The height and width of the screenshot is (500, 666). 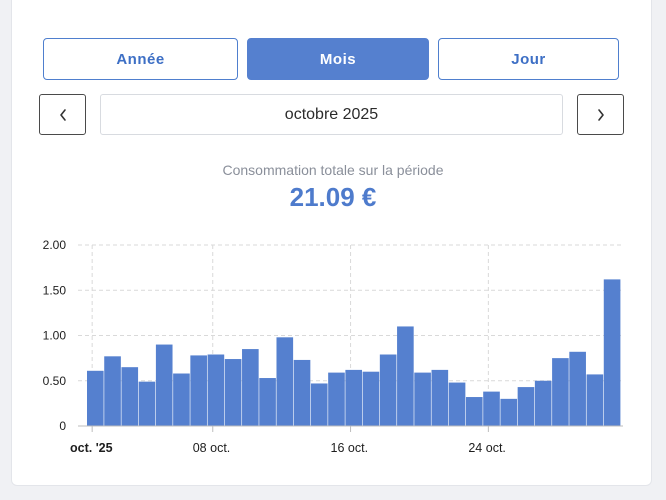 What do you see at coordinates (91, 448) in the screenshot?
I see `x-tick-label: oct. '25` at bounding box center [91, 448].